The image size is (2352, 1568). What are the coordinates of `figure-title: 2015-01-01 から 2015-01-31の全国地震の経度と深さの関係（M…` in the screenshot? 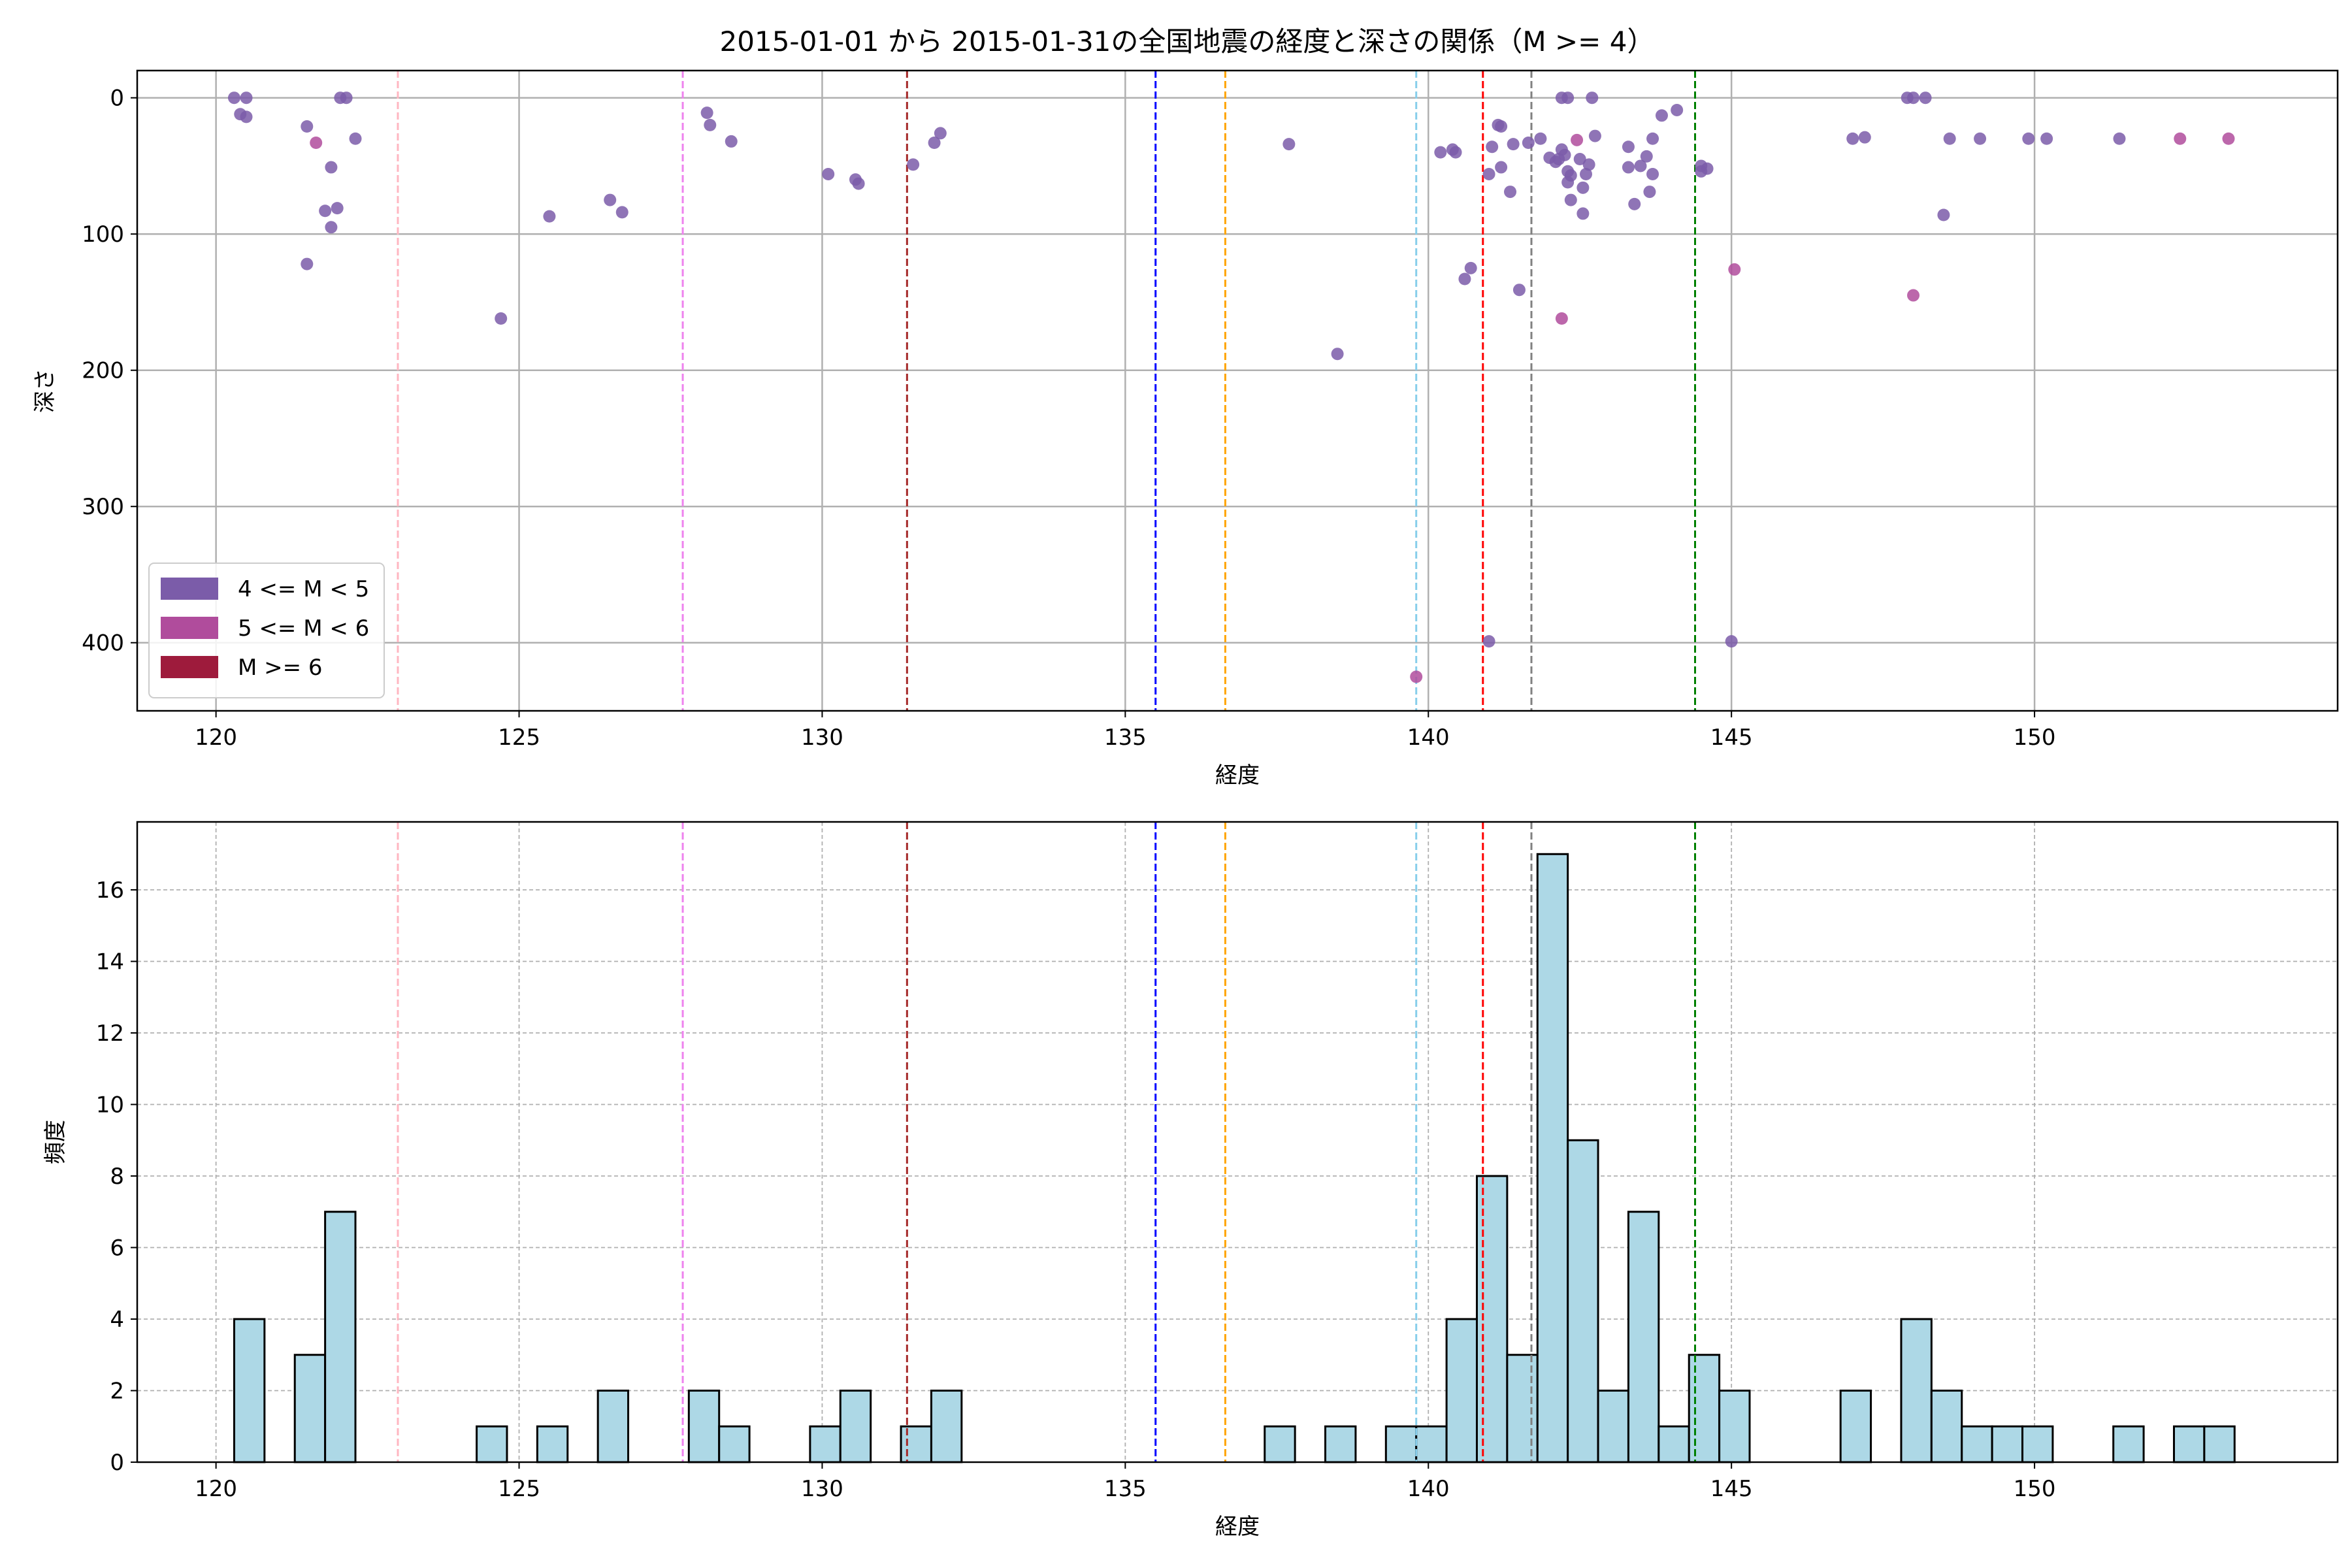 It's located at (1187, 41).